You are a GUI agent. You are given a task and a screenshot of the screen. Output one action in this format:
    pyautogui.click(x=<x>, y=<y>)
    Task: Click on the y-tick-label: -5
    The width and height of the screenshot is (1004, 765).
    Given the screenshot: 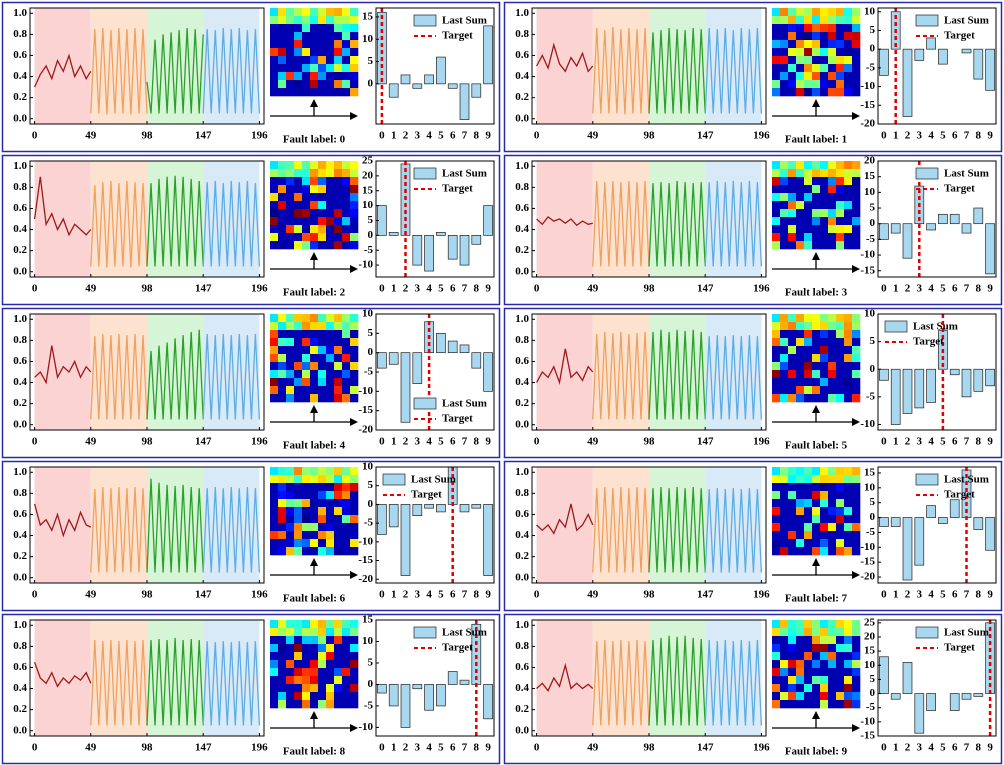 What is the action you would take?
    pyautogui.click(x=871, y=396)
    